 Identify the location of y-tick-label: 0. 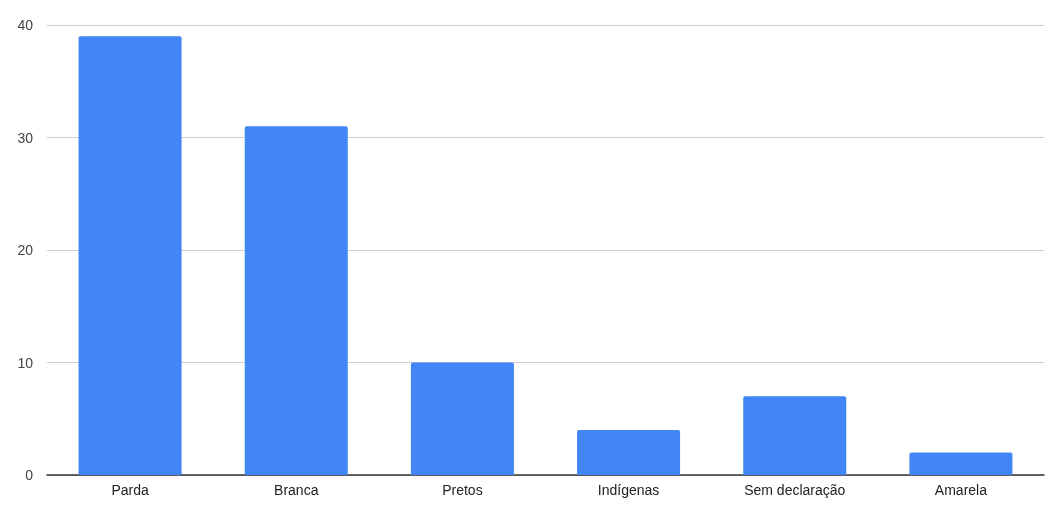
(29, 475).